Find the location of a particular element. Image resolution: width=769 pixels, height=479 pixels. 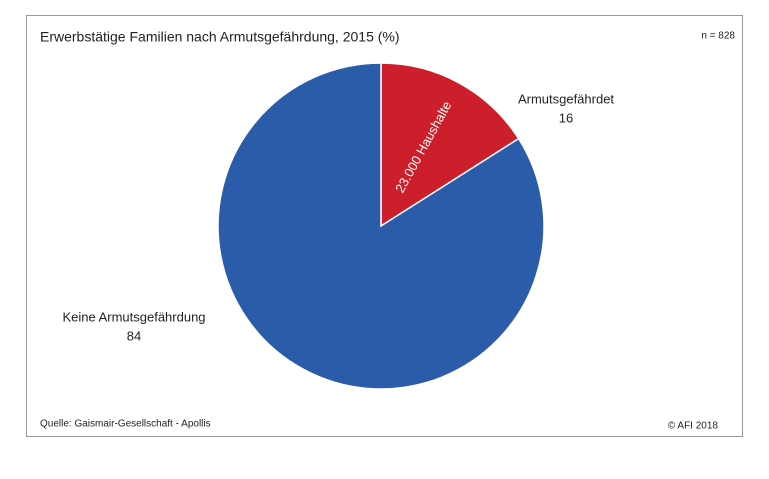

source: Quelle: Gaismair-Gesellschaft - Apollis is located at coordinates (125, 424).